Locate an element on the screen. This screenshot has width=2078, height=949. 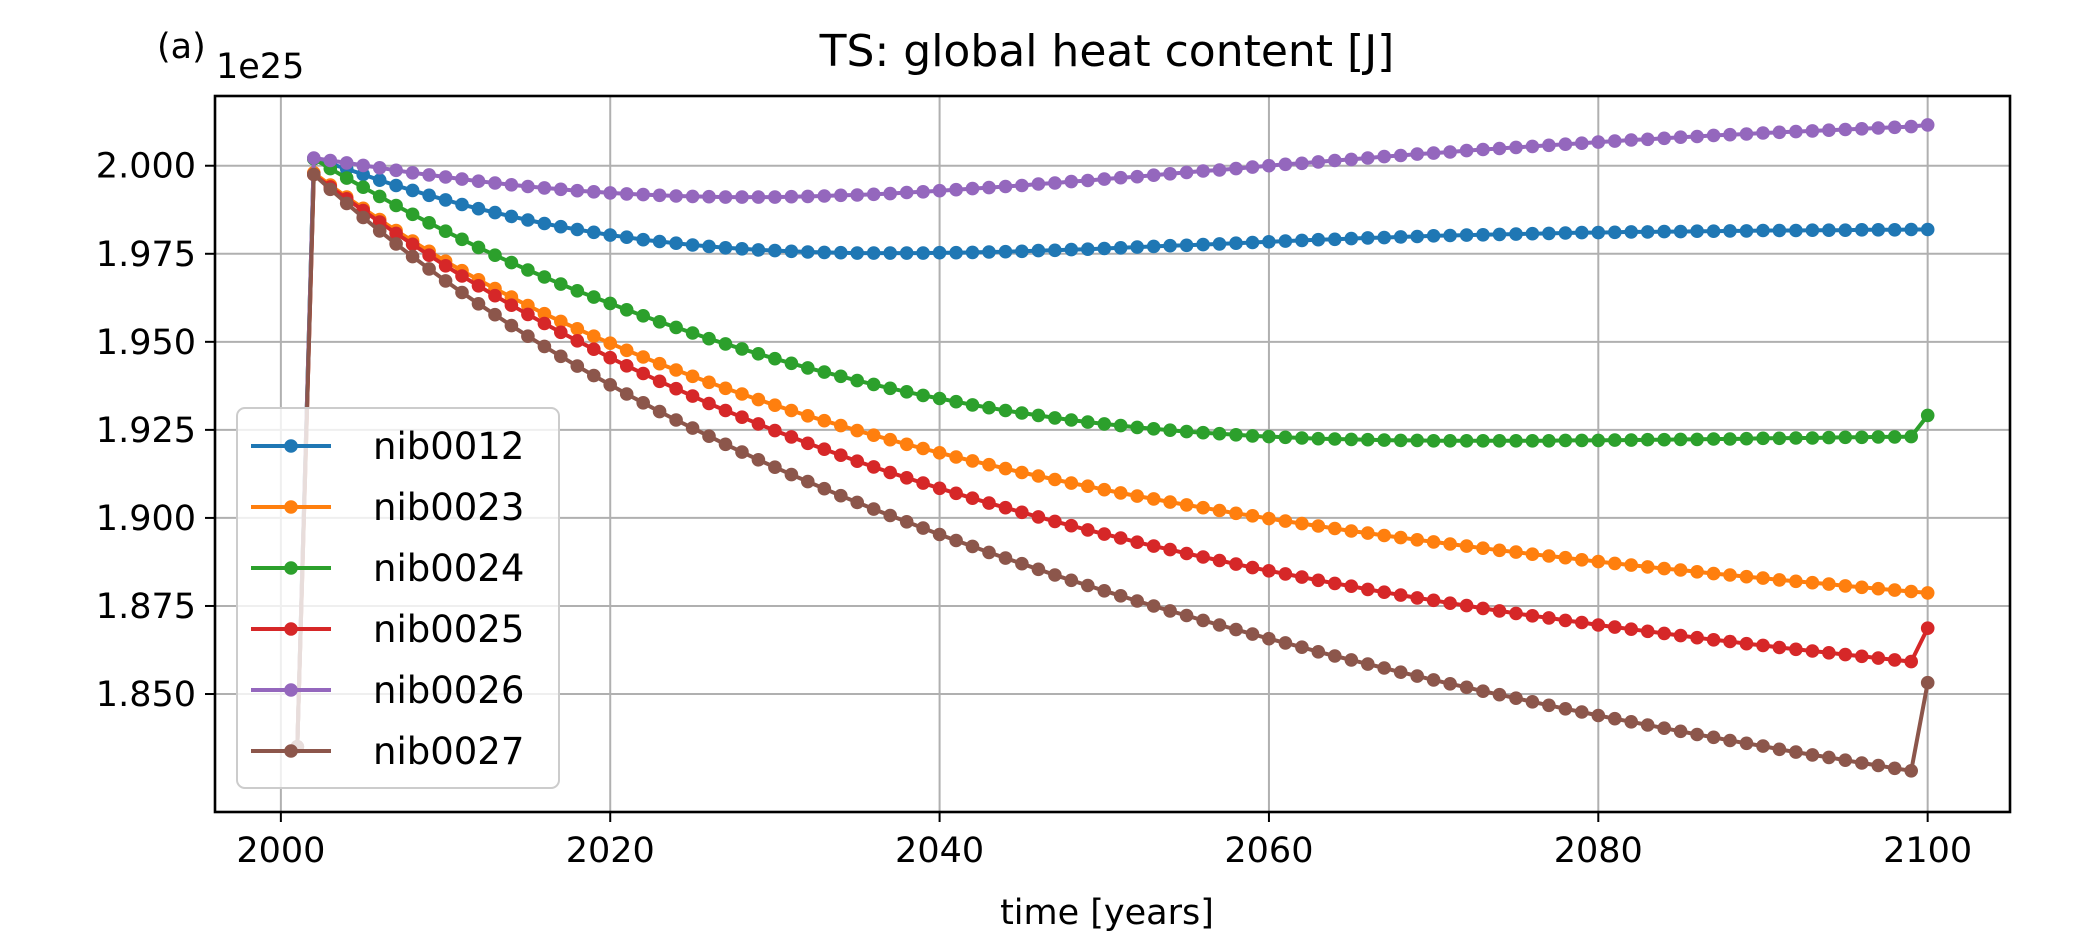
y-tick-label: 1.975 is located at coordinates (146, 255).